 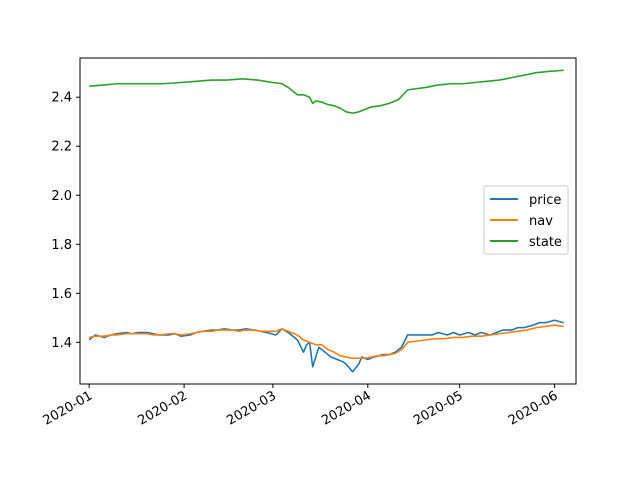 I want to click on legend-label-price: price, so click(x=545, y=200).